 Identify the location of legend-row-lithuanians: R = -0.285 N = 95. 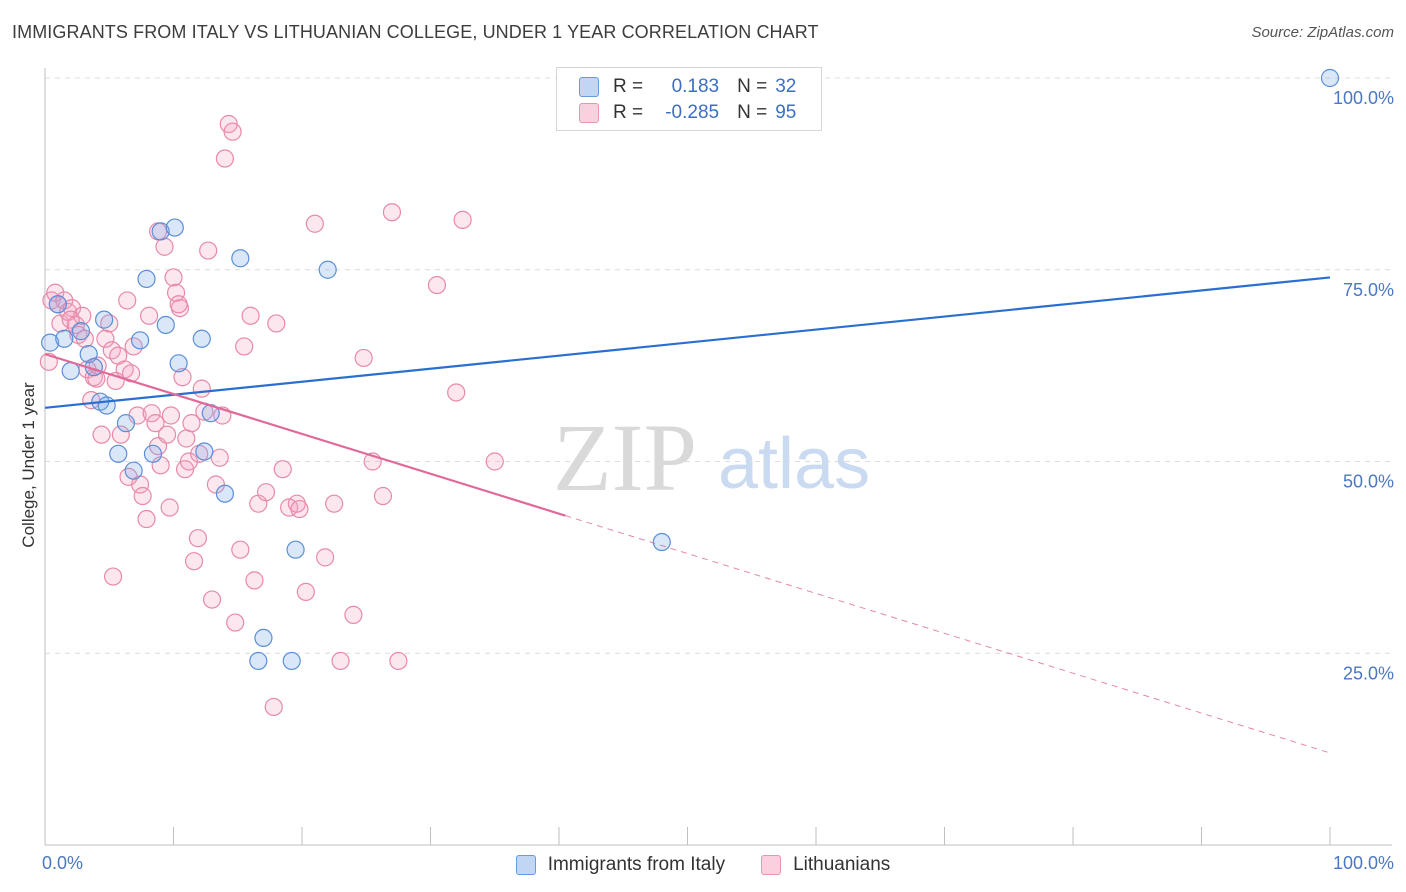
(687, 113).